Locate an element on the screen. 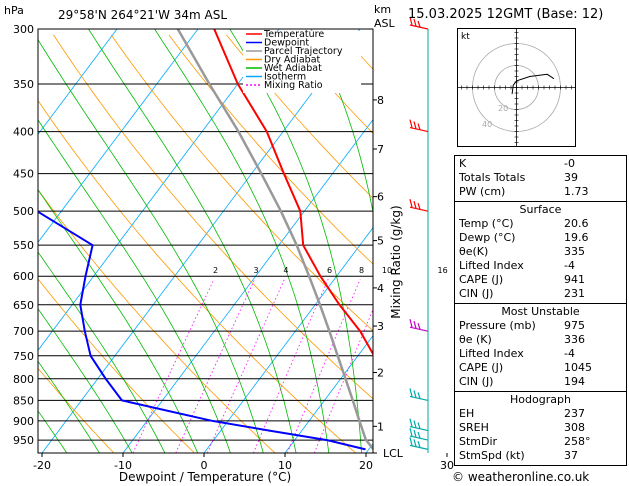  param-value: 231 is located at coordinates (574, 293).